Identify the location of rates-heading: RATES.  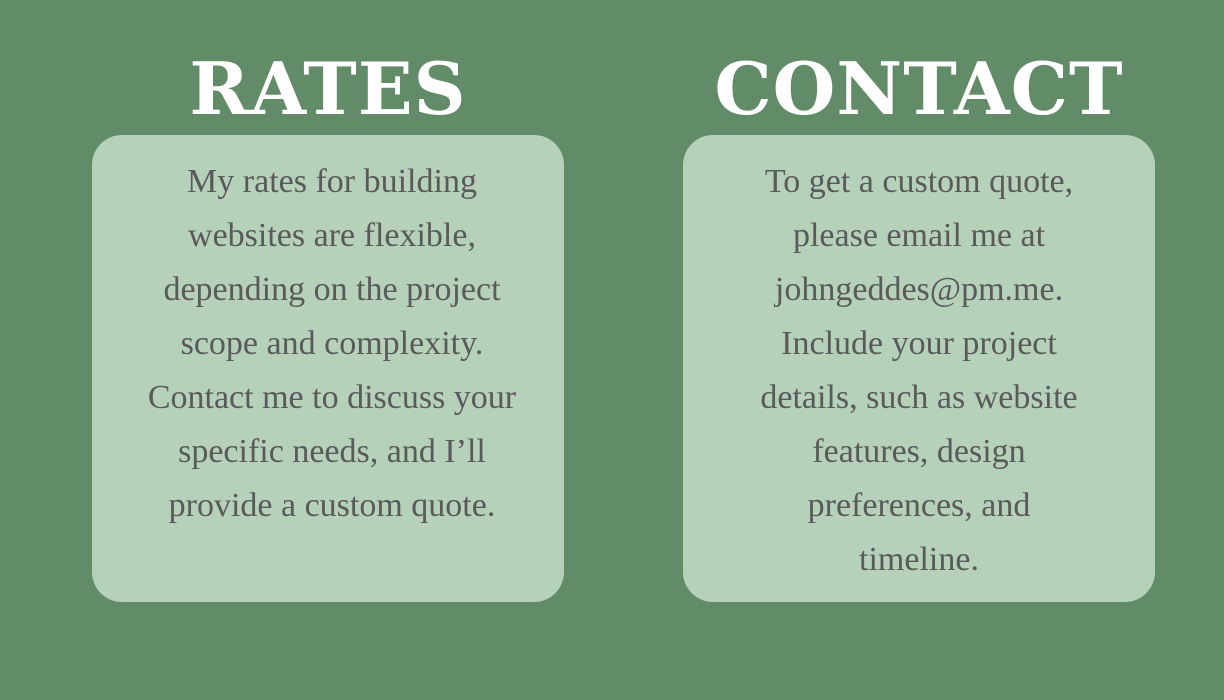
(328, 88).